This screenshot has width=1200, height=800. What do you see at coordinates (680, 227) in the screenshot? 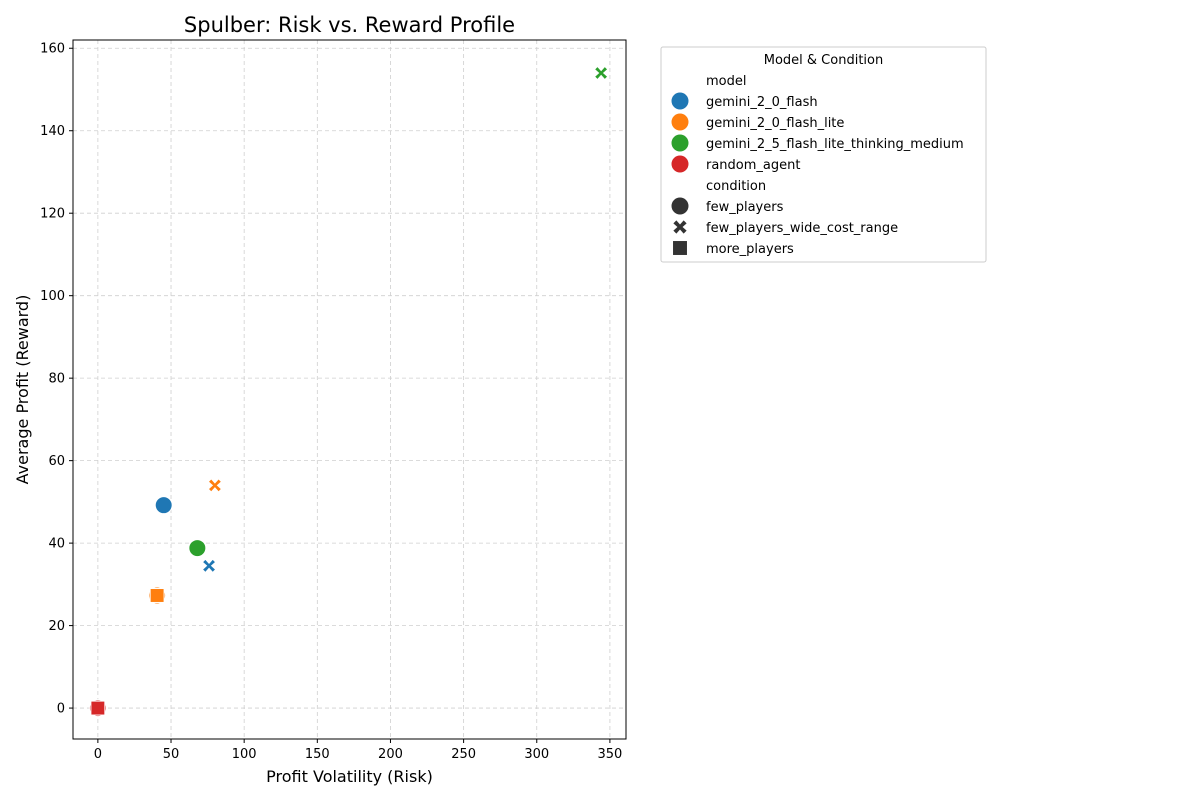
I see `legend-marker-few_players_wide_cost_range` at bounding box center [680, 227].